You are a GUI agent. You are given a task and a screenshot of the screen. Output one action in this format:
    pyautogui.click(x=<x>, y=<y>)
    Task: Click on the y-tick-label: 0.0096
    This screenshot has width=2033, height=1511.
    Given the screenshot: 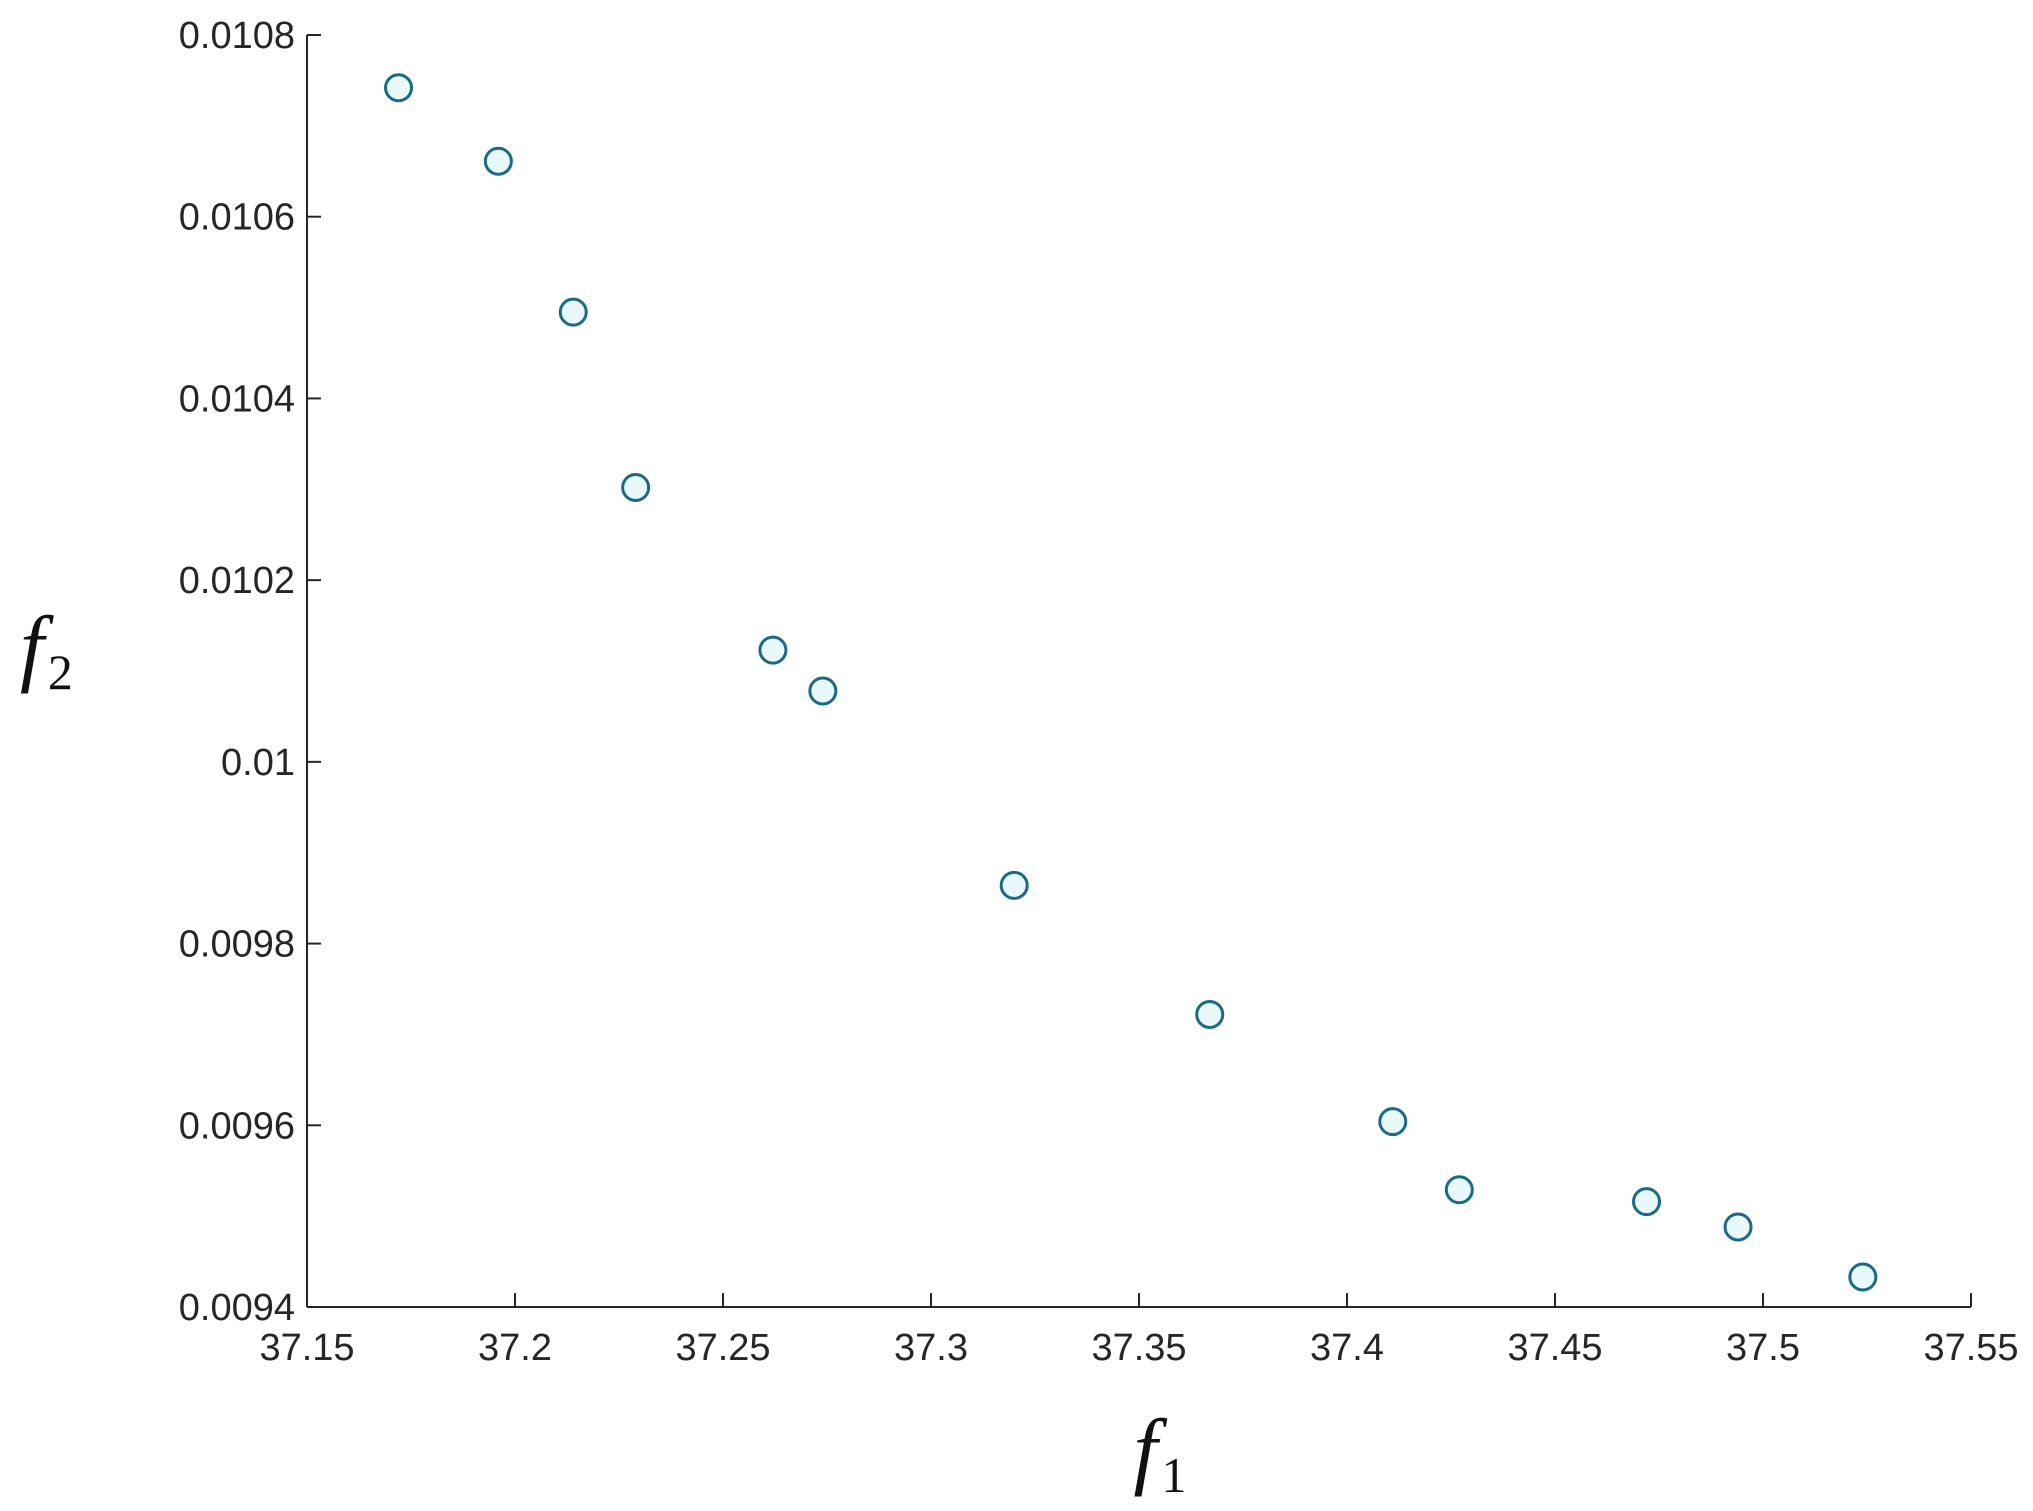 What is the action you would take?
    pyautogui.click(x=237, y=1126)
    